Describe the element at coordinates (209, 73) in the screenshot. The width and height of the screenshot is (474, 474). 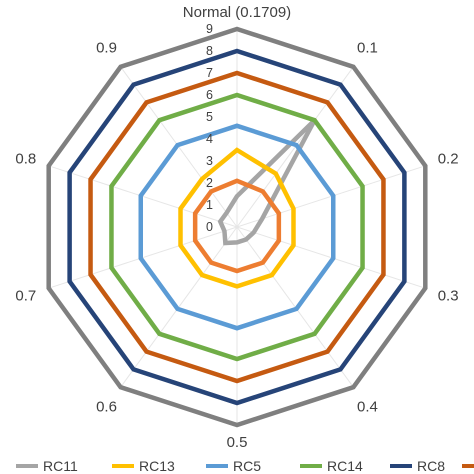
I see `radial-tick-label: 7` at that location.